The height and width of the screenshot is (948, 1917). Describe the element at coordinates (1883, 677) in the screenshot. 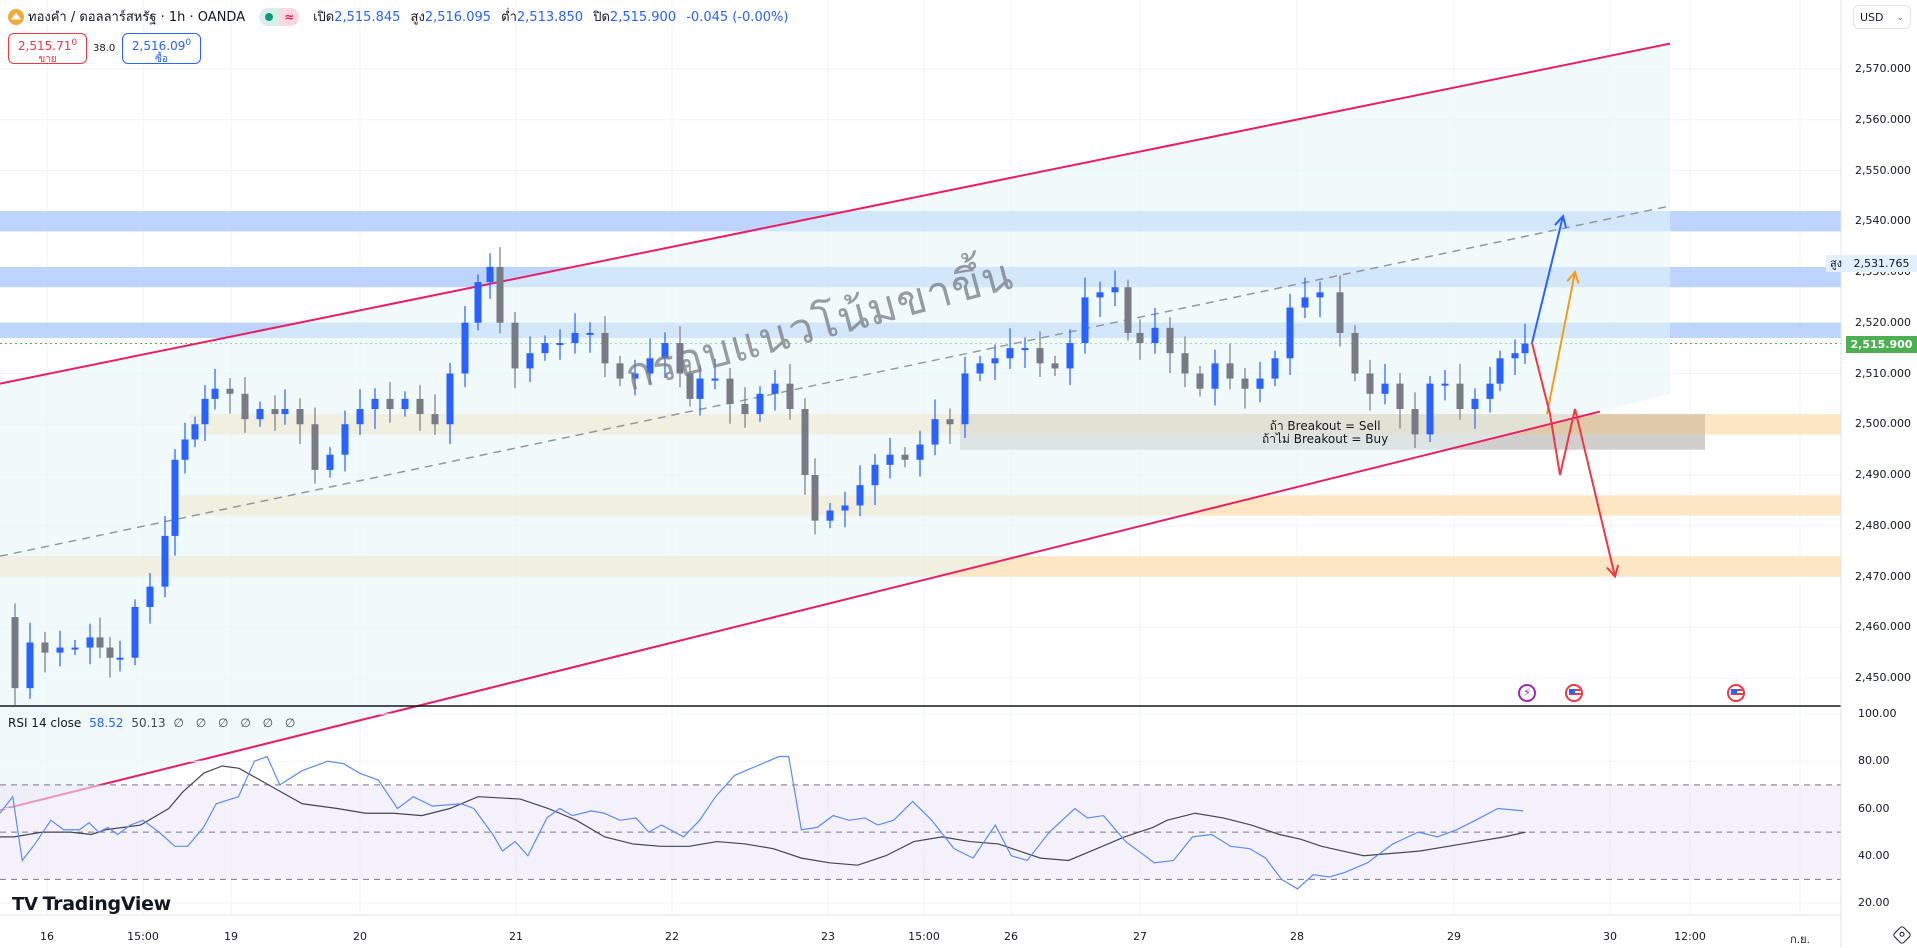

I see `price-axis-label: 2,450.000` at that location.